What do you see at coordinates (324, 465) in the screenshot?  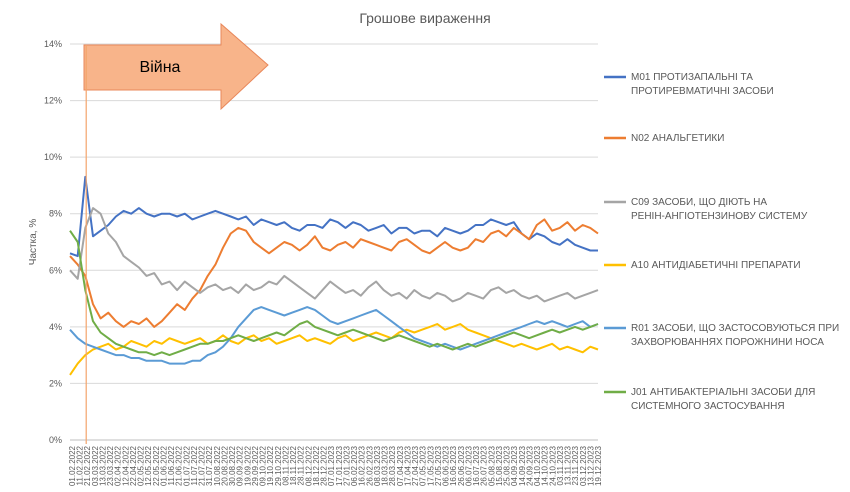 I see `x-tick-label: 28.12.2022` at bounding box center [324, 465].